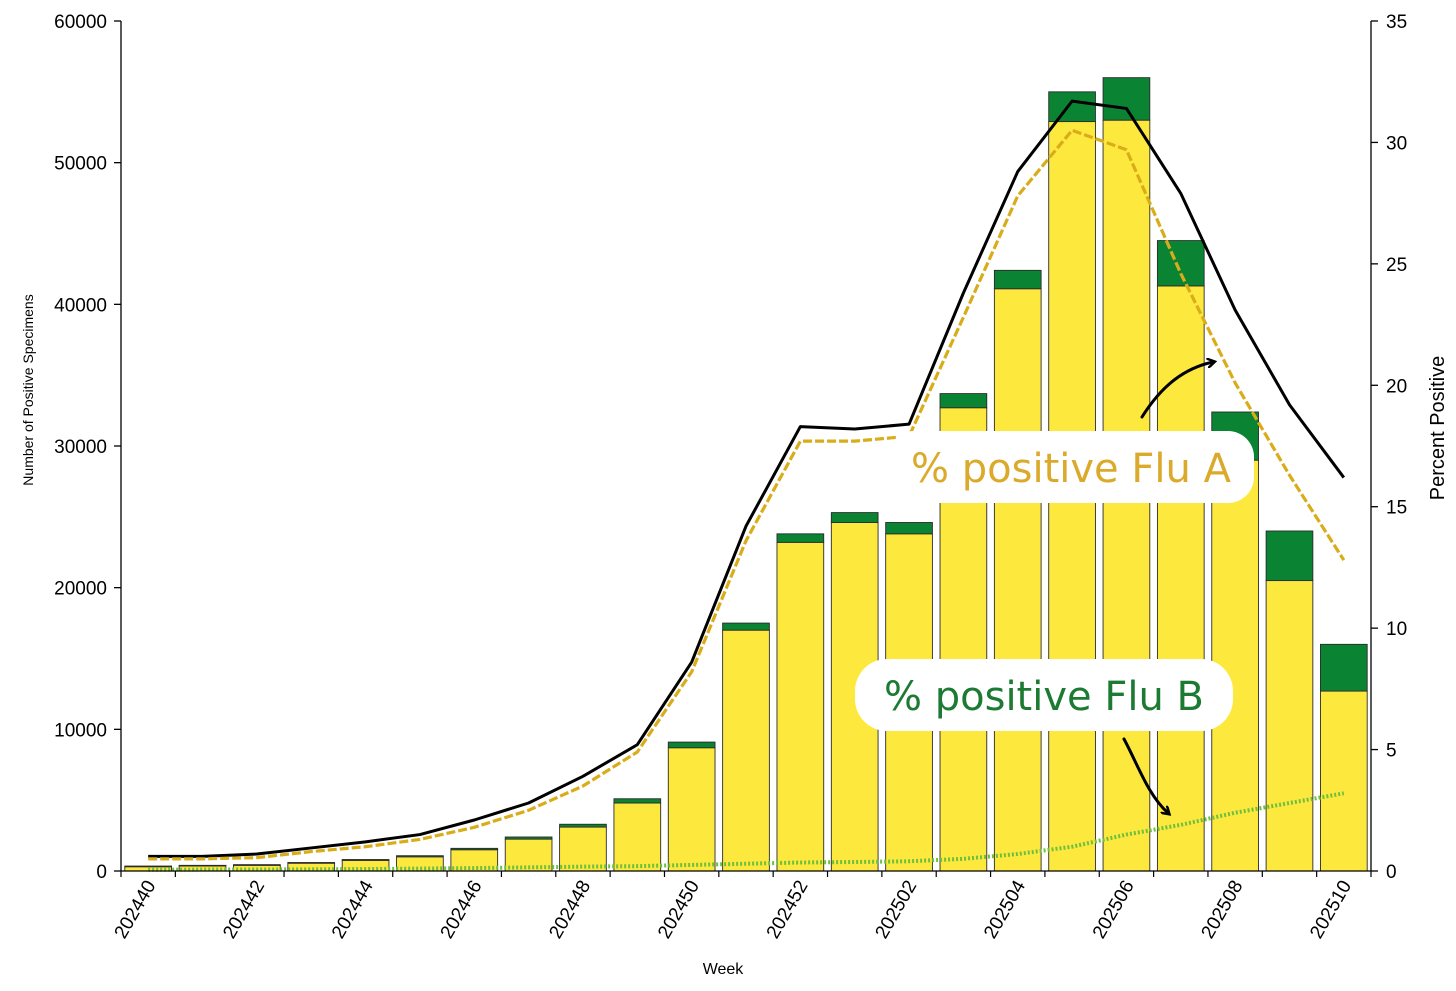 The width and height of the screenshot is (1456, 991). I want to click on right-tick-label: 15, so click(1396, 508).